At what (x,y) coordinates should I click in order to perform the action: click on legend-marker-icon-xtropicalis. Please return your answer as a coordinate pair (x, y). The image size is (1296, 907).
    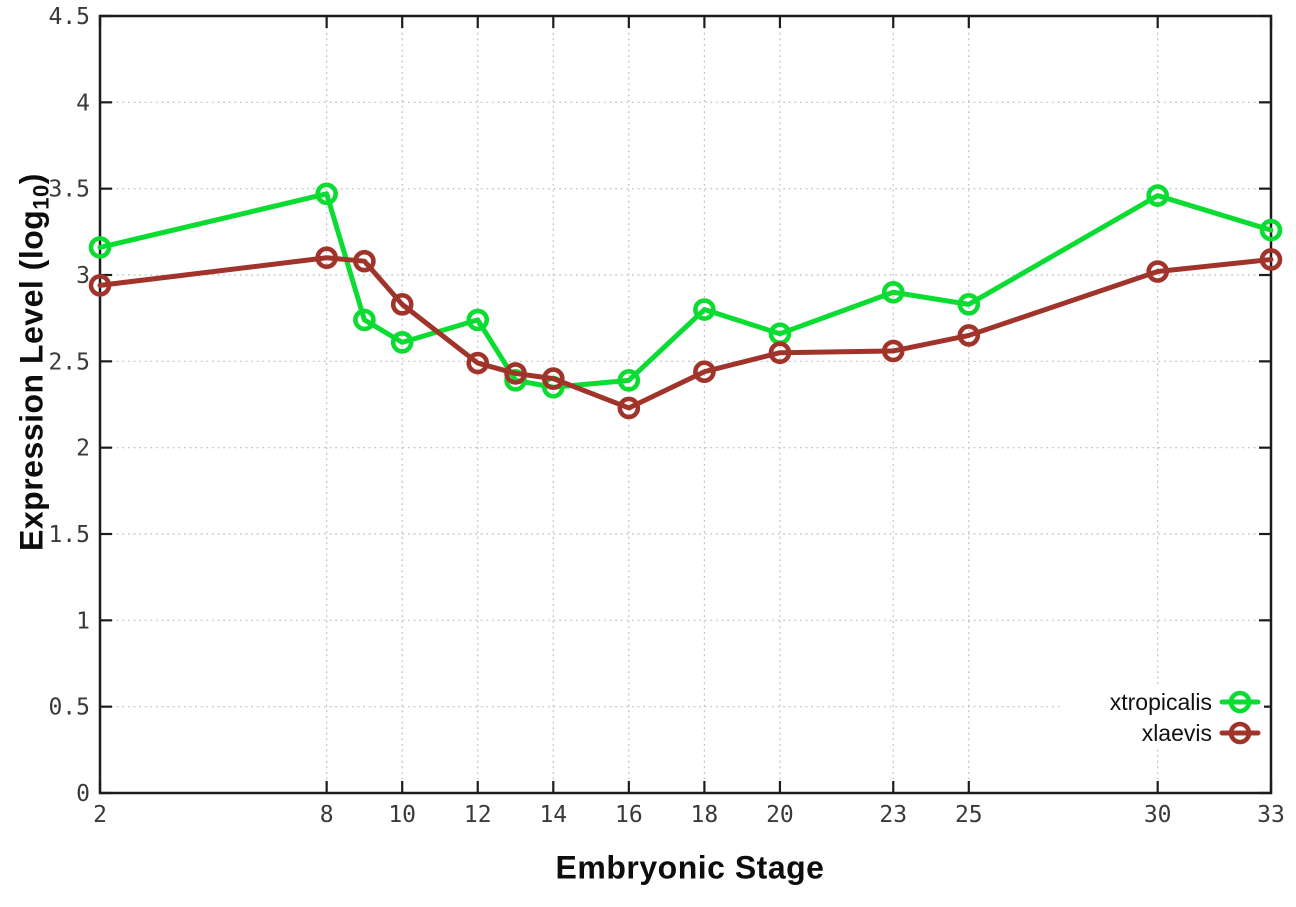
    Looking at the image, I should click on (1240, 702).